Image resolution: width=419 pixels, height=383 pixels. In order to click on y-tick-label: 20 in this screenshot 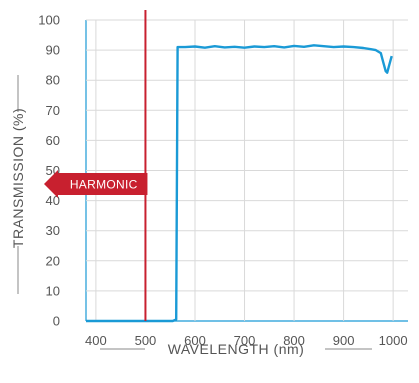, I will do `click(53, 260)`.